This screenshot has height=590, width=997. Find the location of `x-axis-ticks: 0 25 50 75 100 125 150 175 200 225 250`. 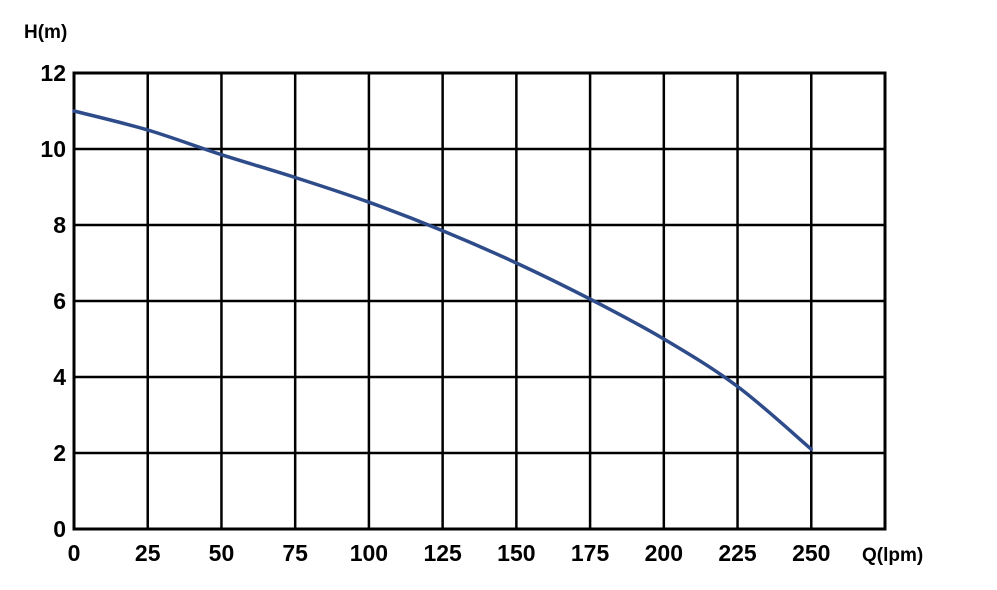

x-axis-ticks: 0 25 50 75 100 125 150 175 200 225 250 is located at coordinates (449, 553).